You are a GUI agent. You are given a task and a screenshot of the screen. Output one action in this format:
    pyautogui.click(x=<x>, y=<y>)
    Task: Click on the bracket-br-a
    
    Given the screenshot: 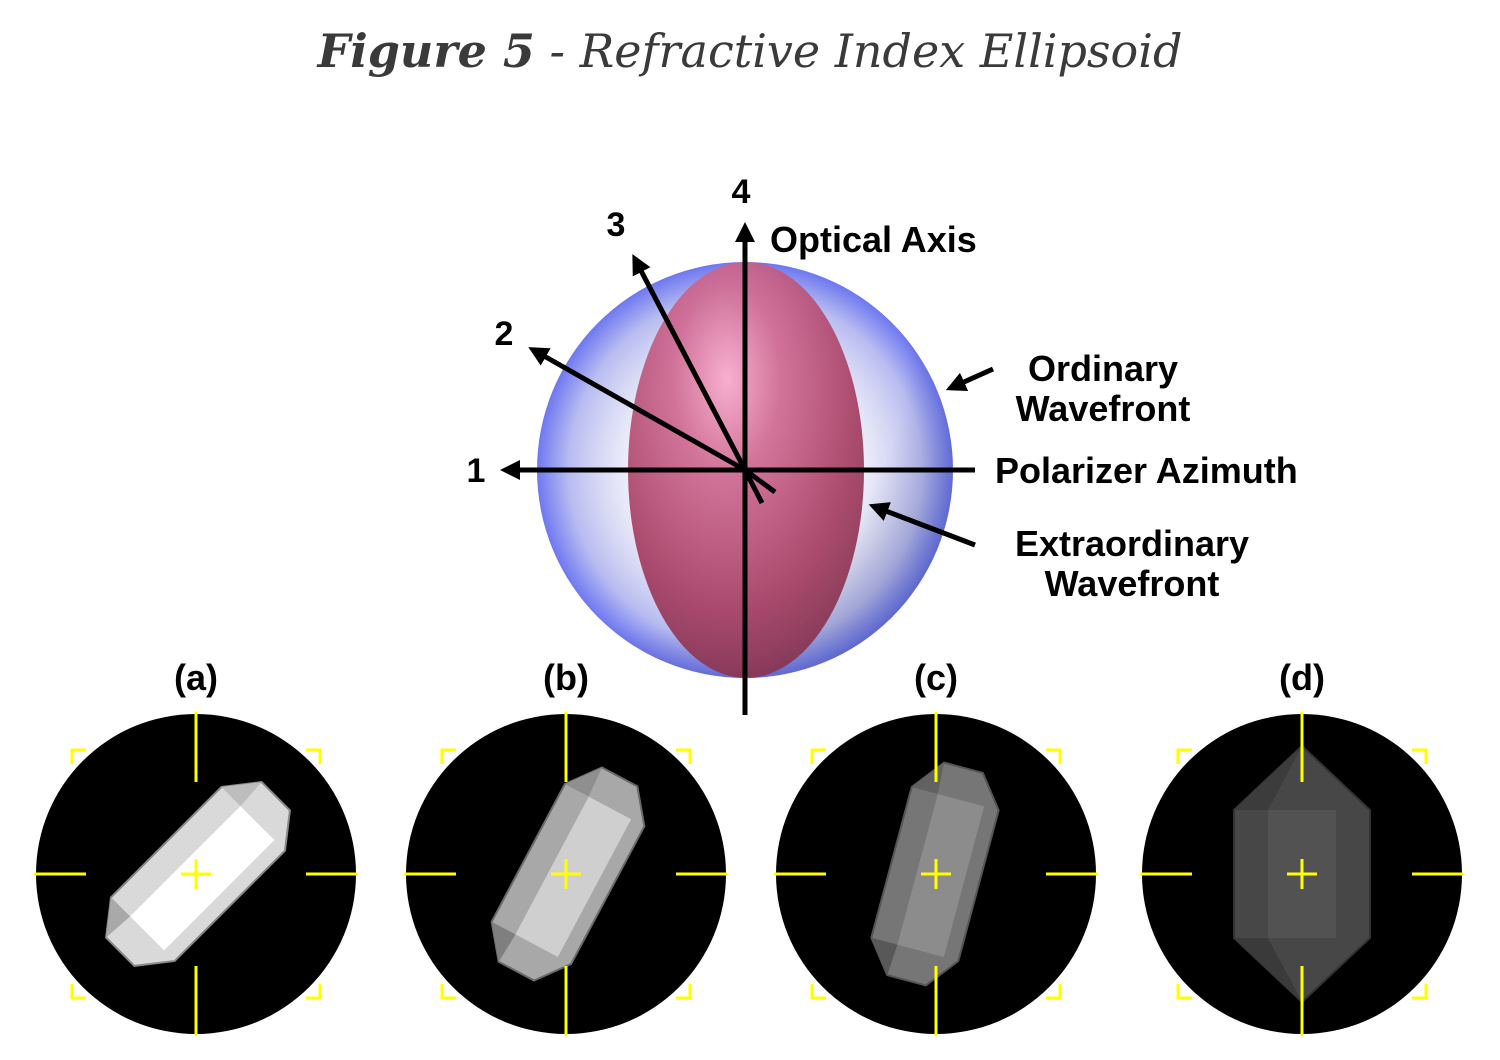 What is the action you would take?
    pyautogui.click(x=314, y=992)
    